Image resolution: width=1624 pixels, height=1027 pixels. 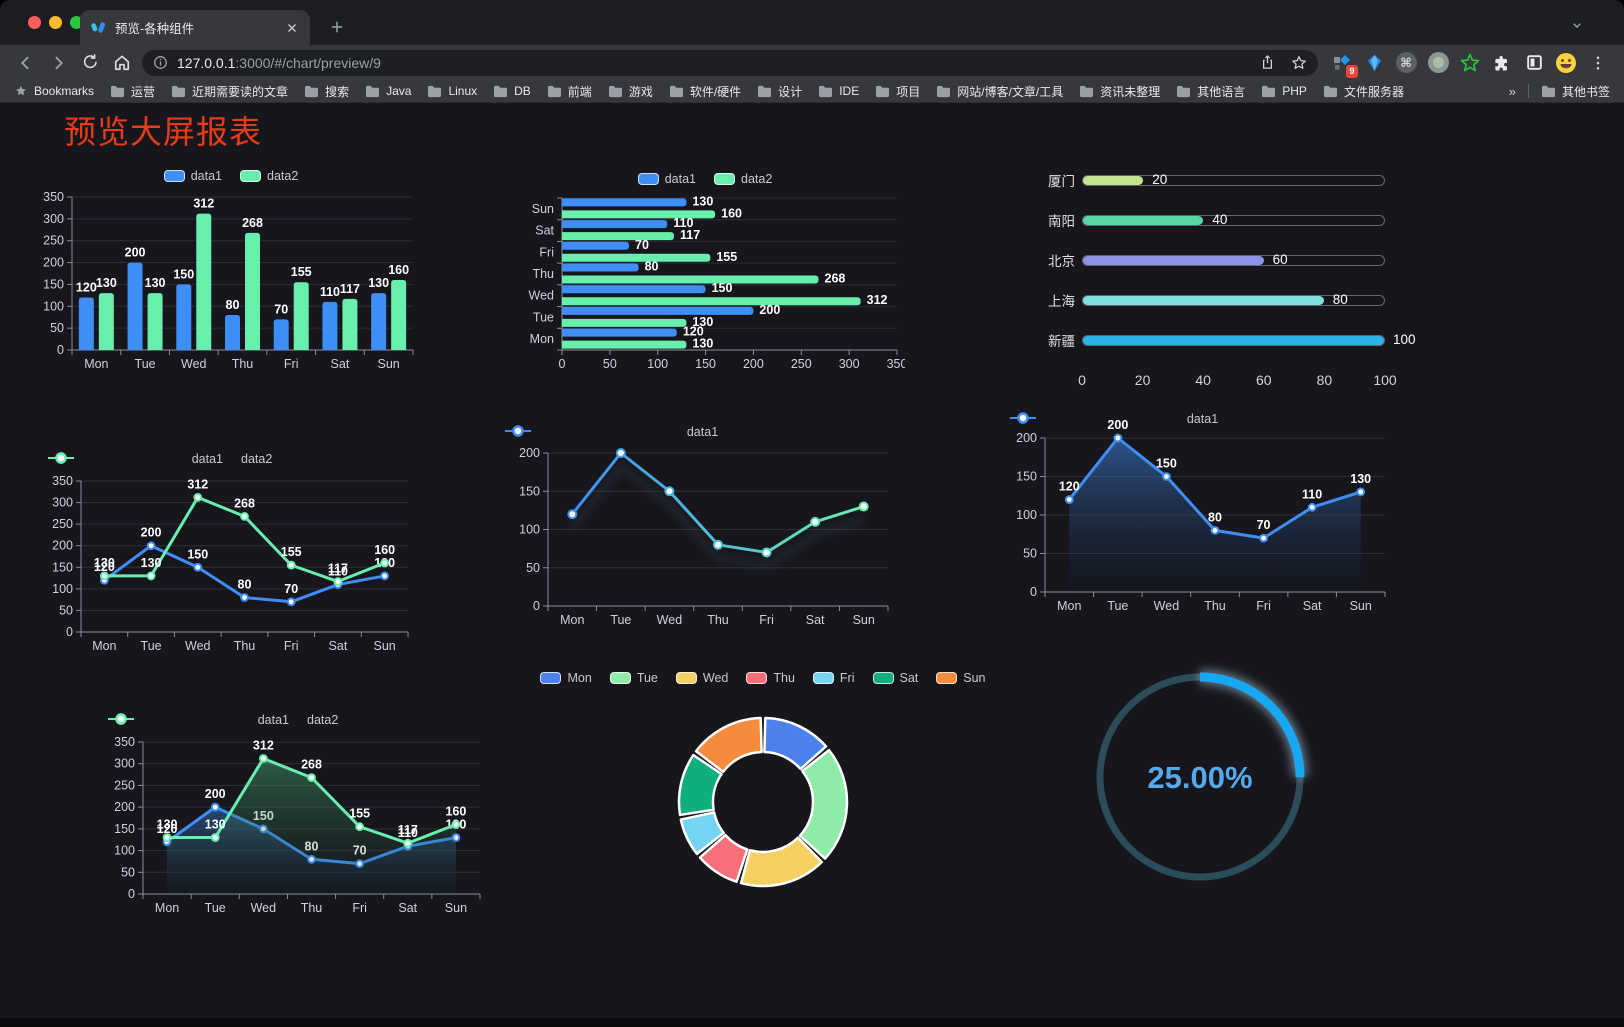 I want to click on bookmark-folder: 文件服务器, so click(x=1363, y=91).